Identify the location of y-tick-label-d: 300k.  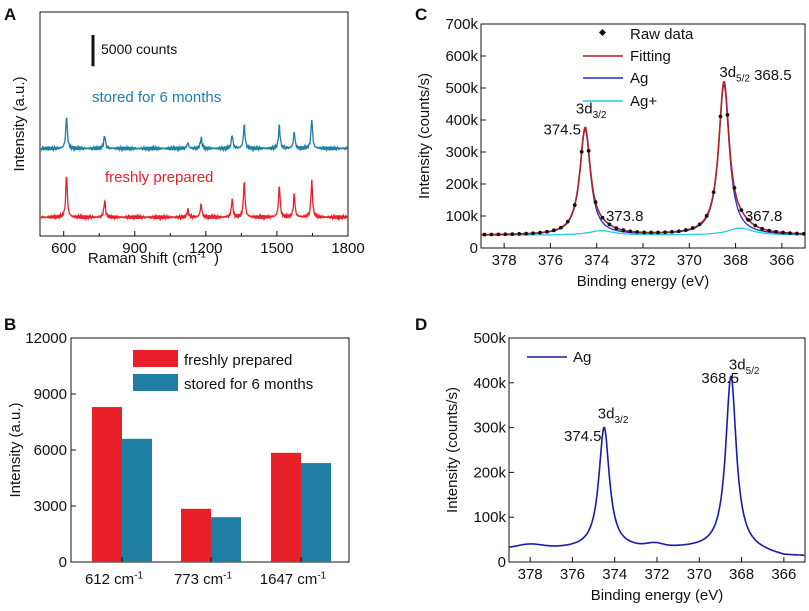
(489, 428).